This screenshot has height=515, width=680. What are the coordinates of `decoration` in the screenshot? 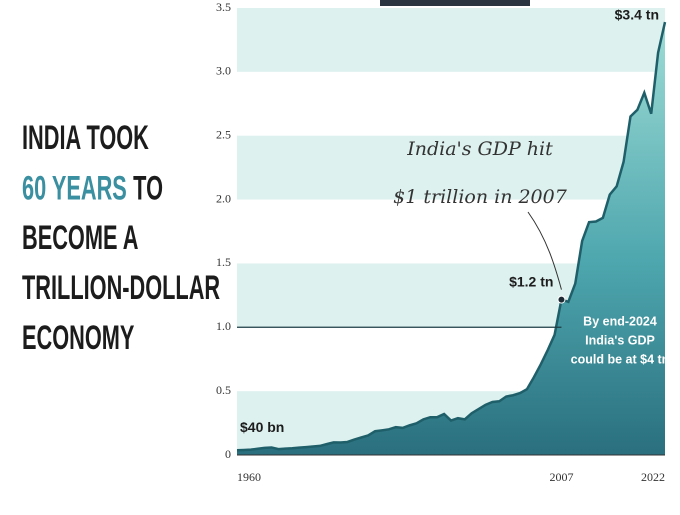 It's located at (455, 3).